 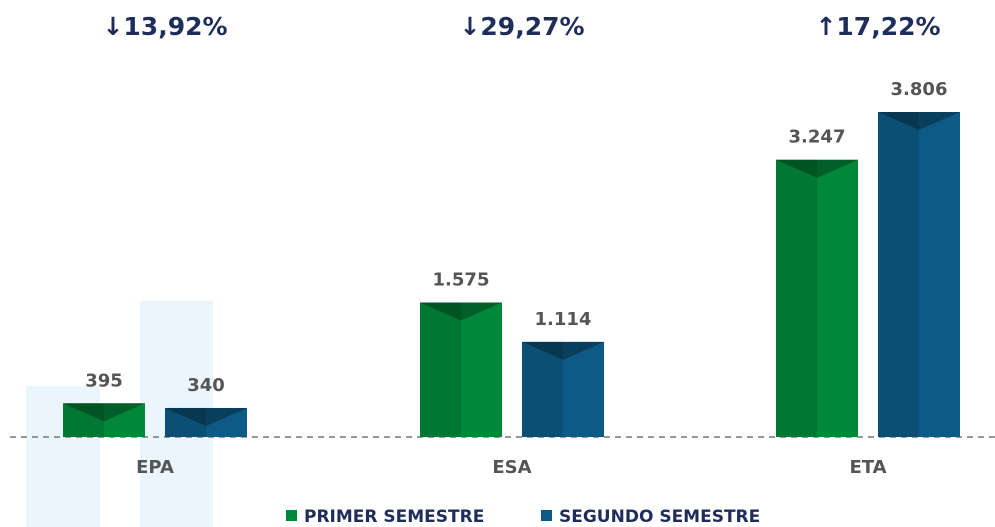 I want to click on value-label: 340, so click(x=206, y=385).